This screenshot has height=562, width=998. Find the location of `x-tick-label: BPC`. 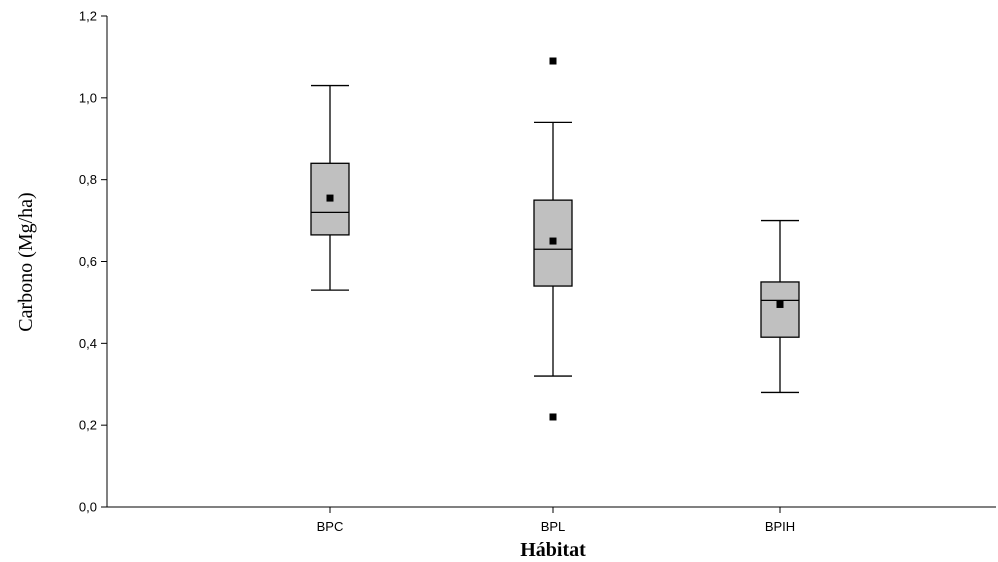

x-tick-label: BPC is located at coordinates (330, 526).